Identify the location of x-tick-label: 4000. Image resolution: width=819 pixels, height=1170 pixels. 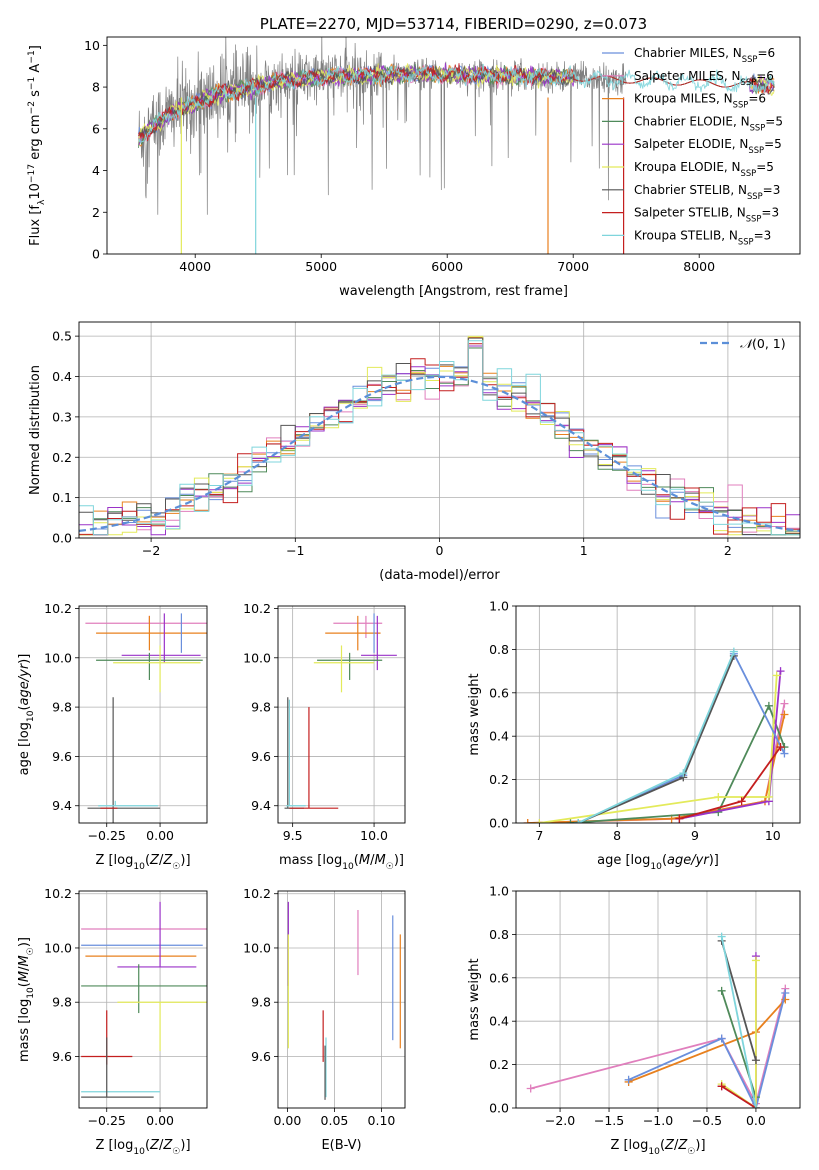
(195, 266).